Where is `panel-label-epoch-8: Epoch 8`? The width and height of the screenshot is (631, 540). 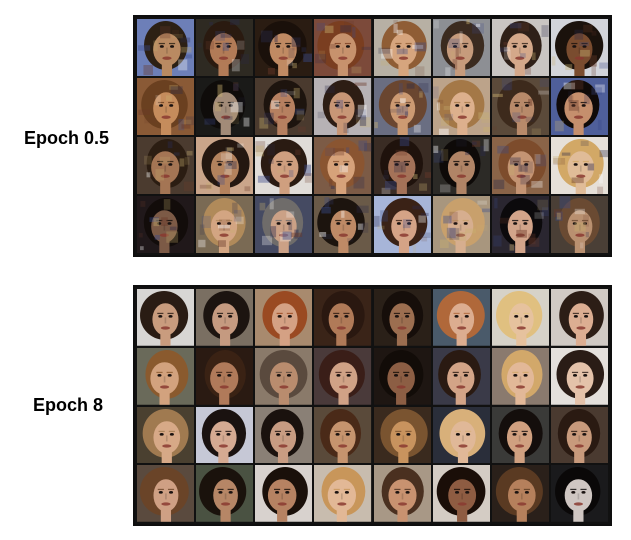 panel-label-epoch-8: Epoch 8 is located at coordinates (68, 405).